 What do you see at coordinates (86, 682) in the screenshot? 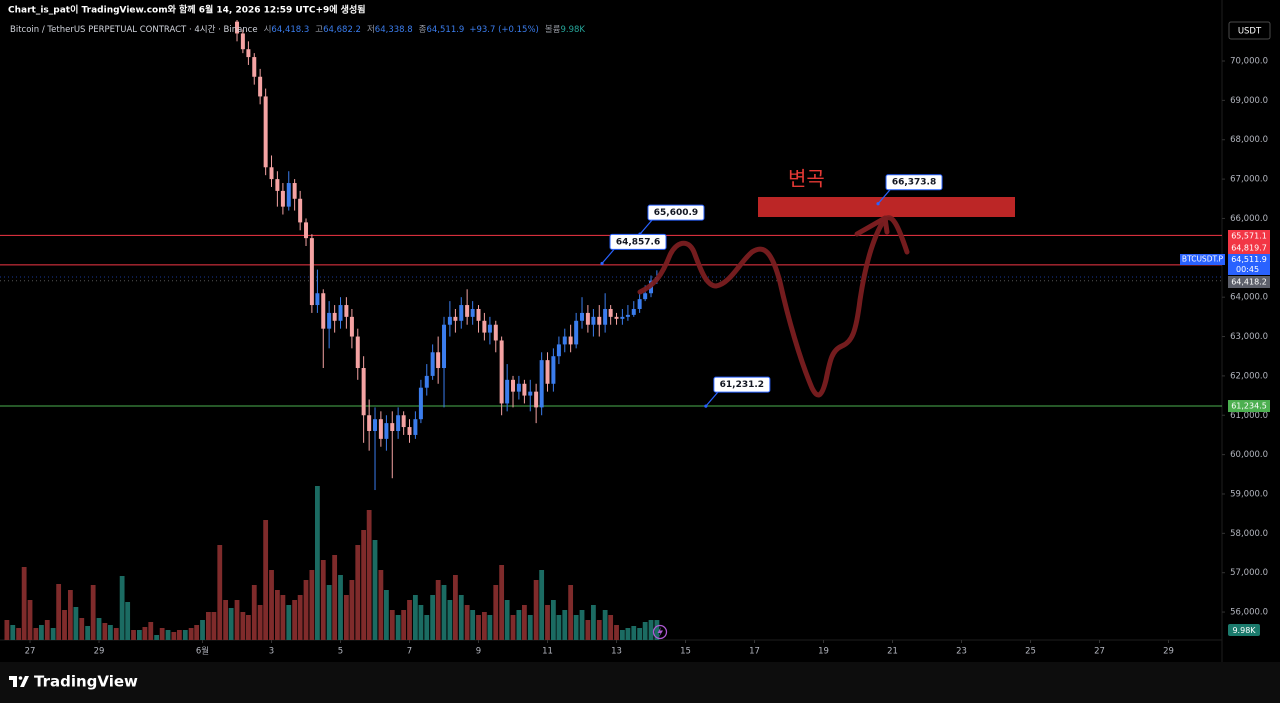
I see `logo-text: TradingView` at bounding box center [86, 682].